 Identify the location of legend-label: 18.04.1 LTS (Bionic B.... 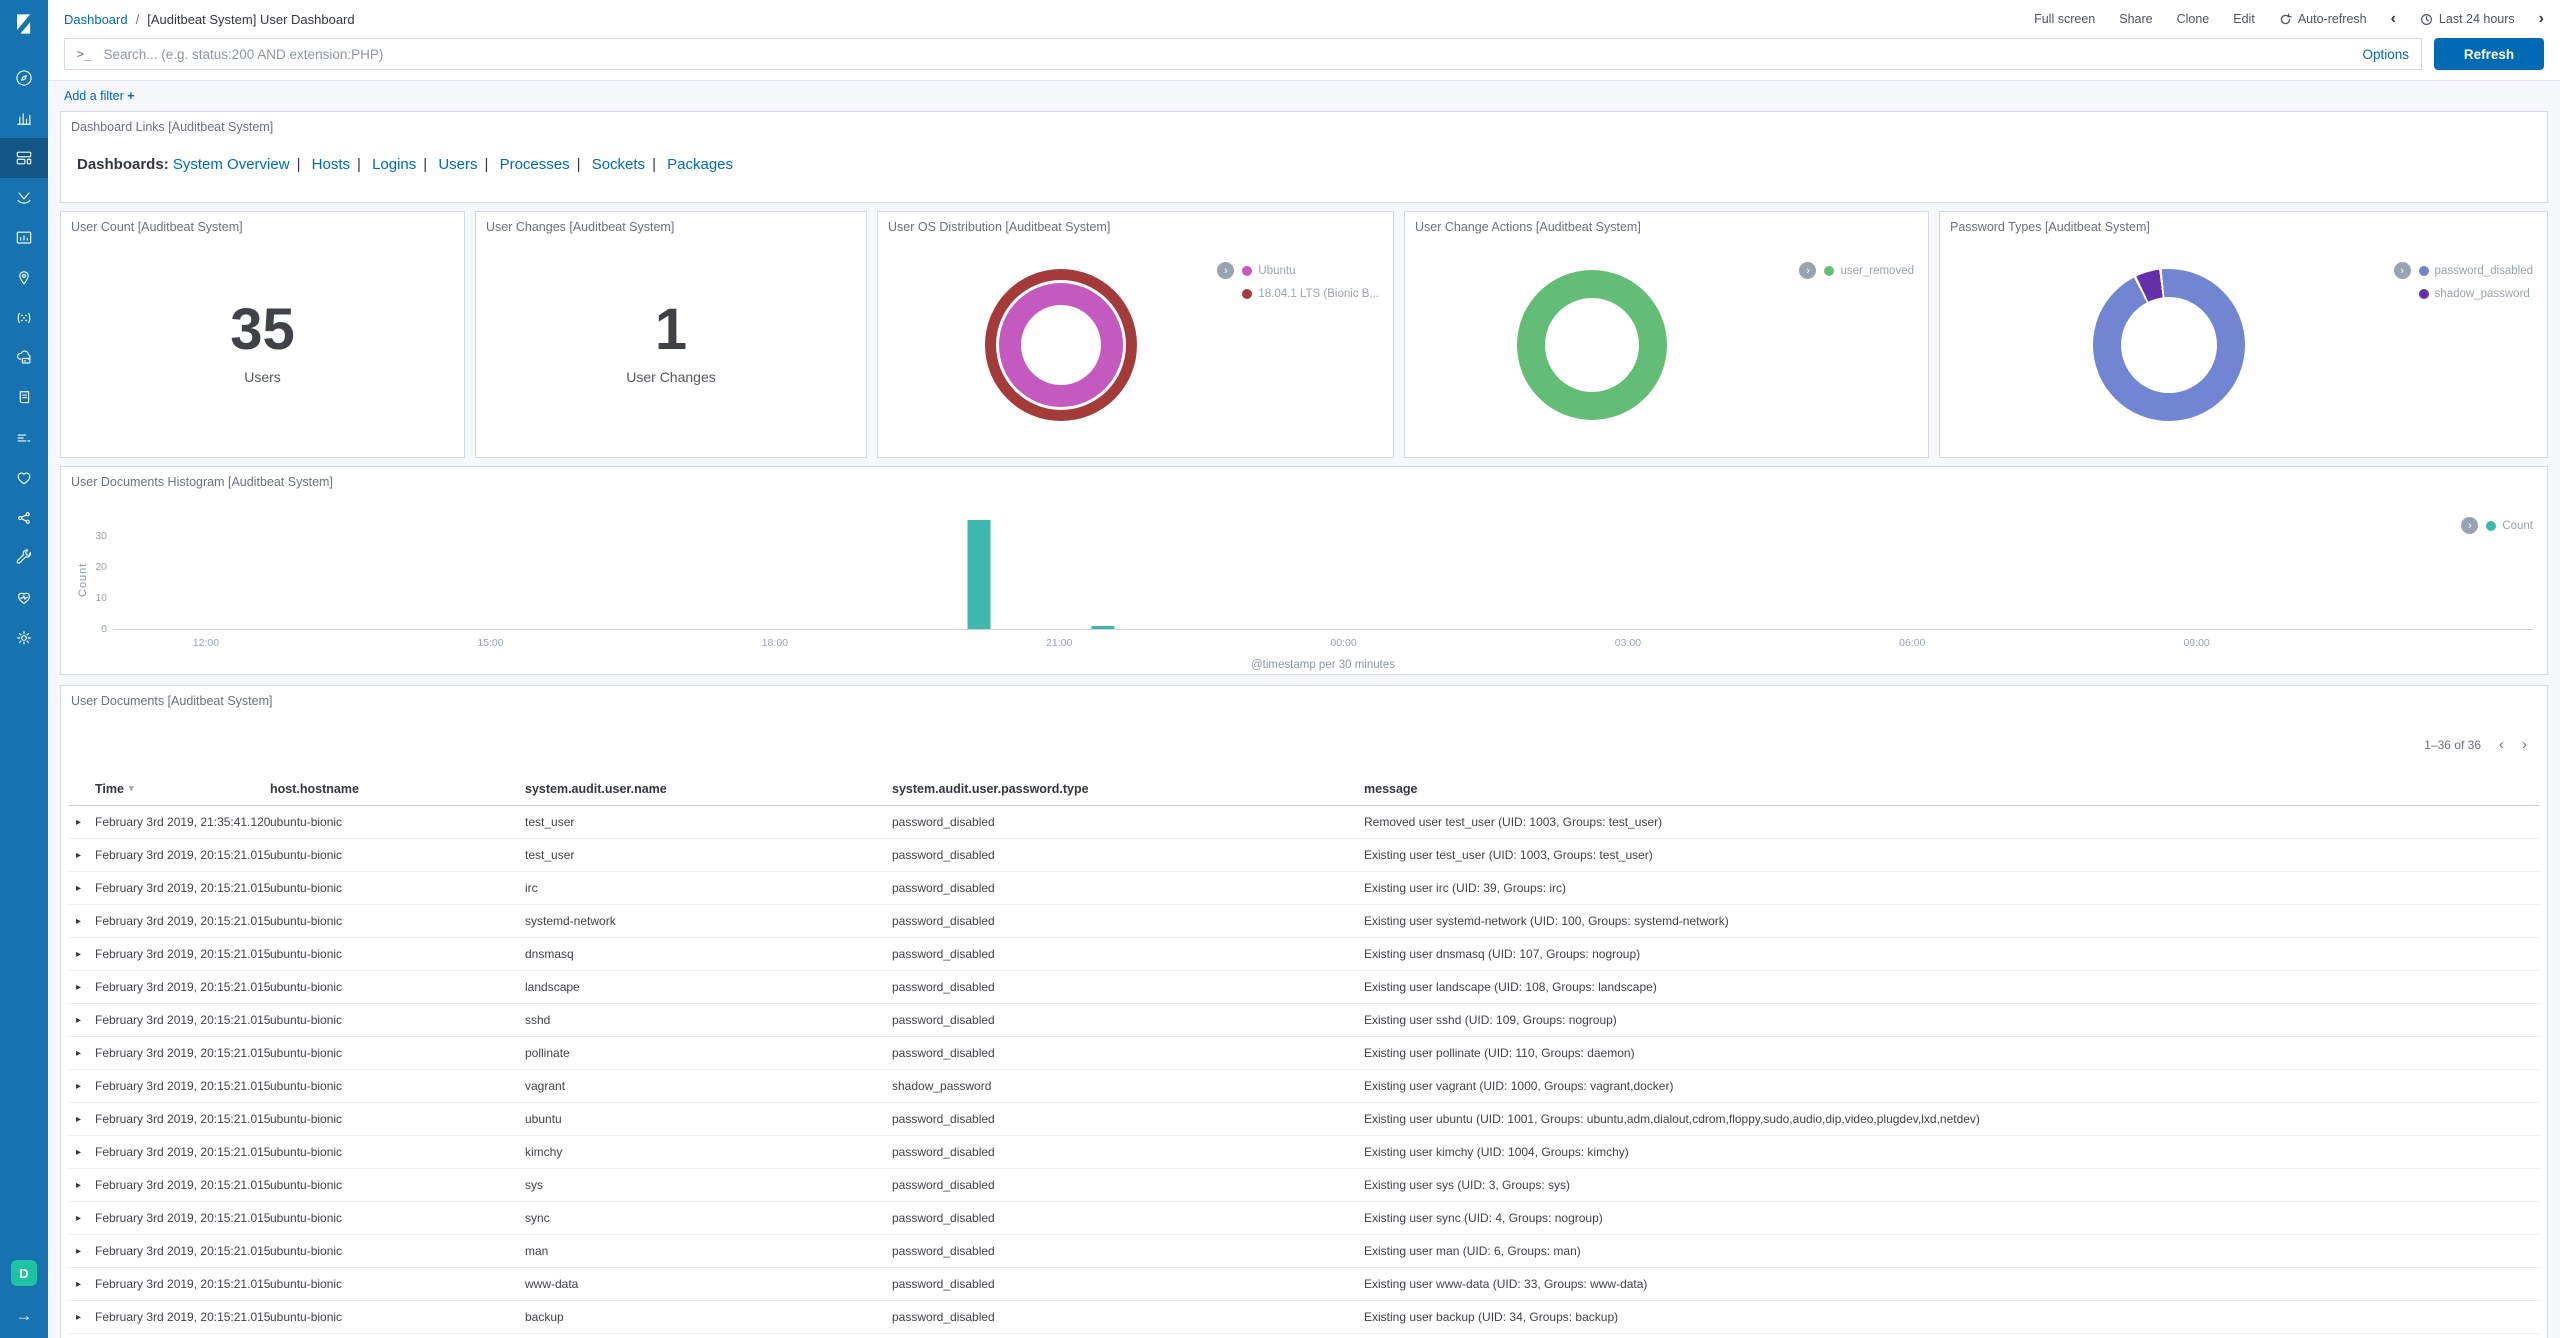
(1318, 294).